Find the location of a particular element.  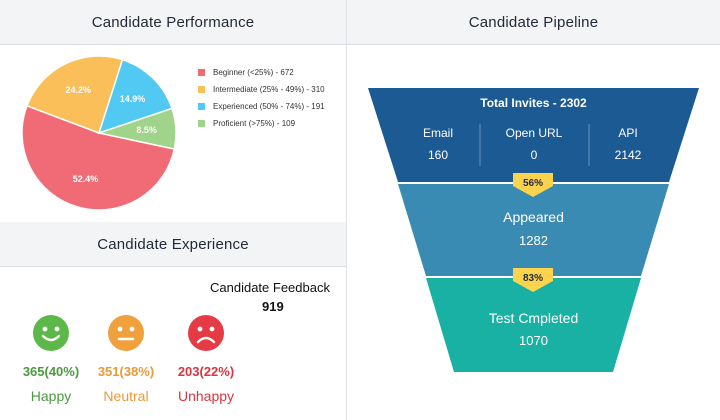

funnel-stage-invites is located at coordinates (533, 135).